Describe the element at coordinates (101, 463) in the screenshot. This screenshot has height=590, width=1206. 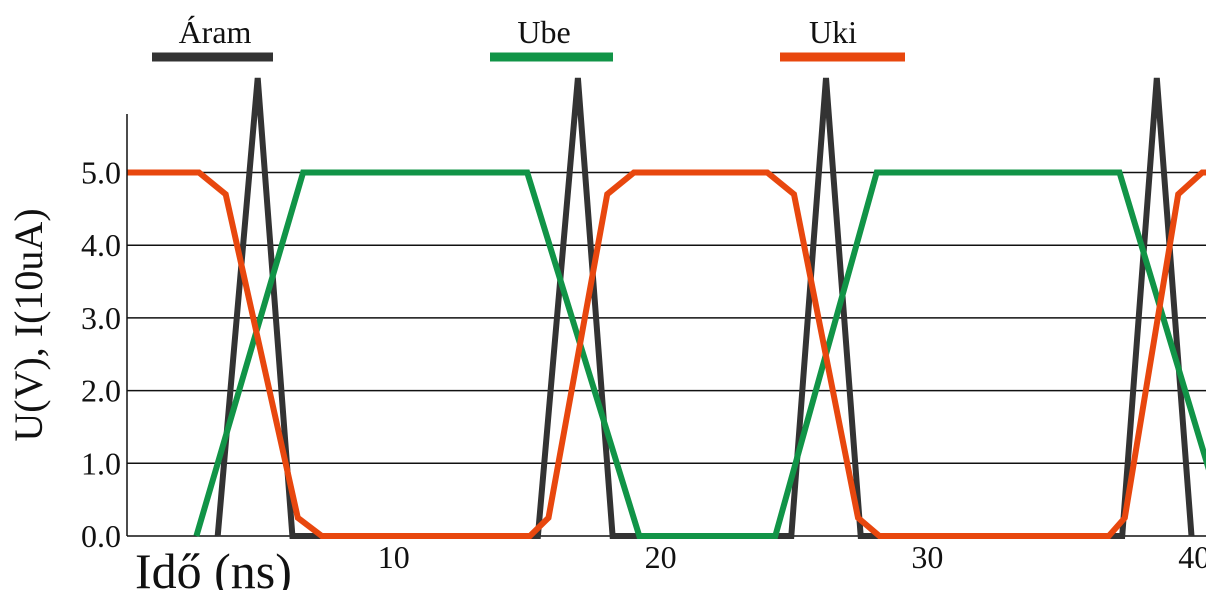
I see `y-tick-label: 1.0` at that location.